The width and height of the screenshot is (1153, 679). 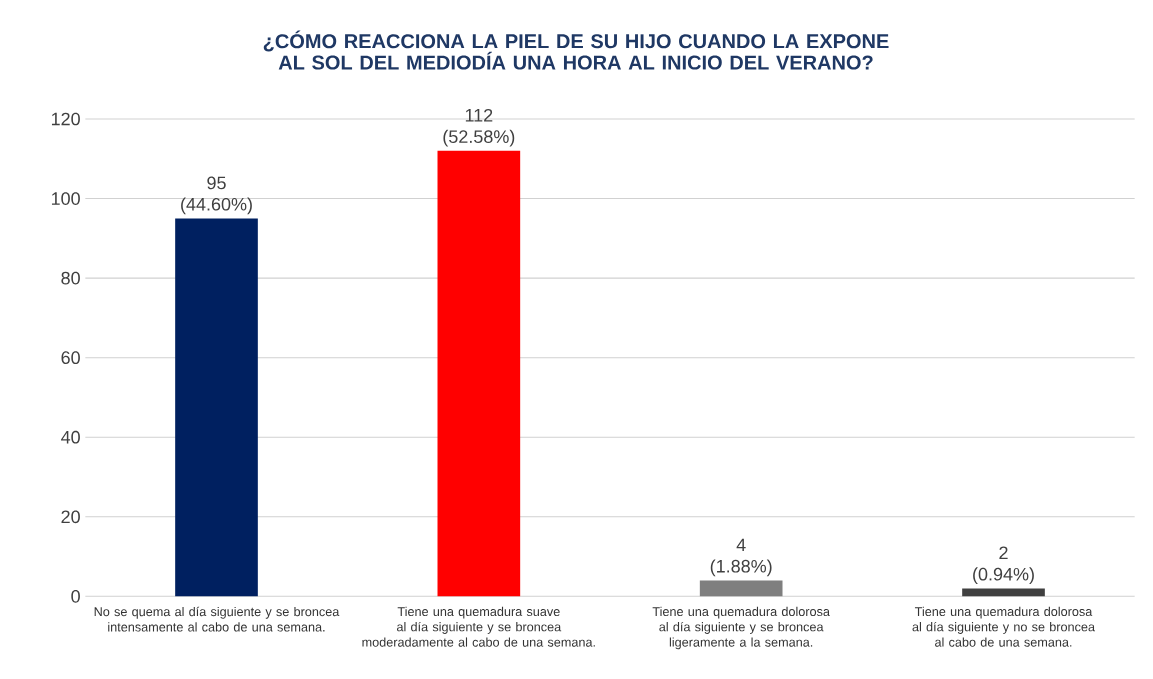 What do you see at coordinates (65, 119) in the screenshot?
I see `y-tick-label: 120` at bounding box center [65, 119].